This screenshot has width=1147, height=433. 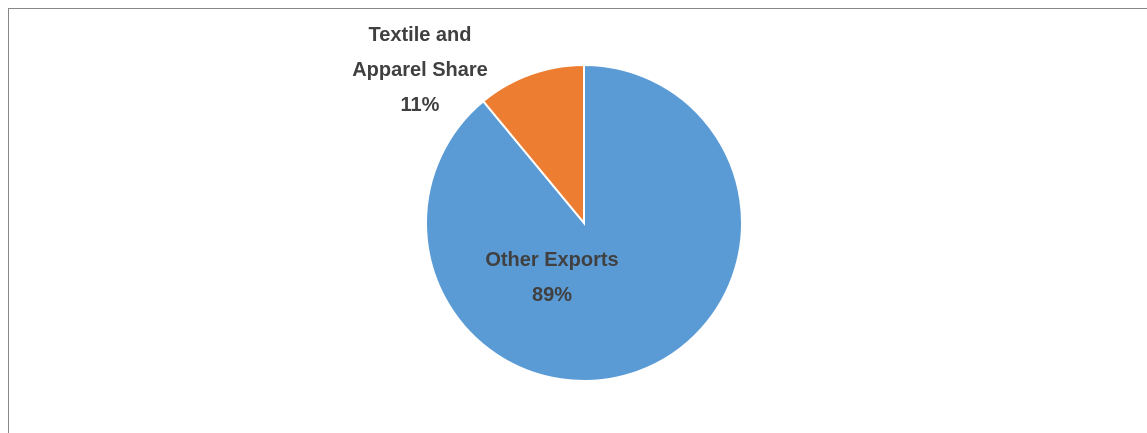 I want to click on slice-label: Other Exports 89%, so click(x=552, y=278).